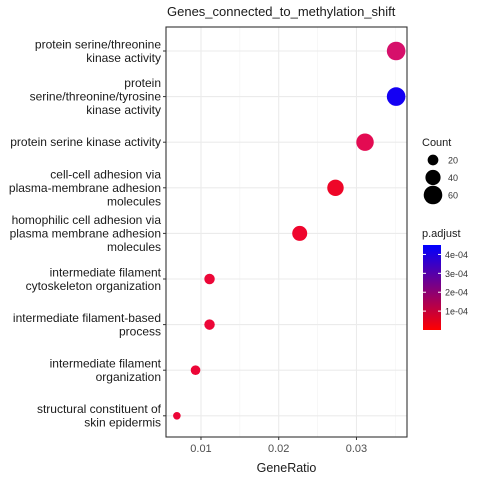  What do you see at coordinates (85, 142) in the screenshot?
I see `y-tick-label: protein serine kinase activity` at bounding box center [85, 142].